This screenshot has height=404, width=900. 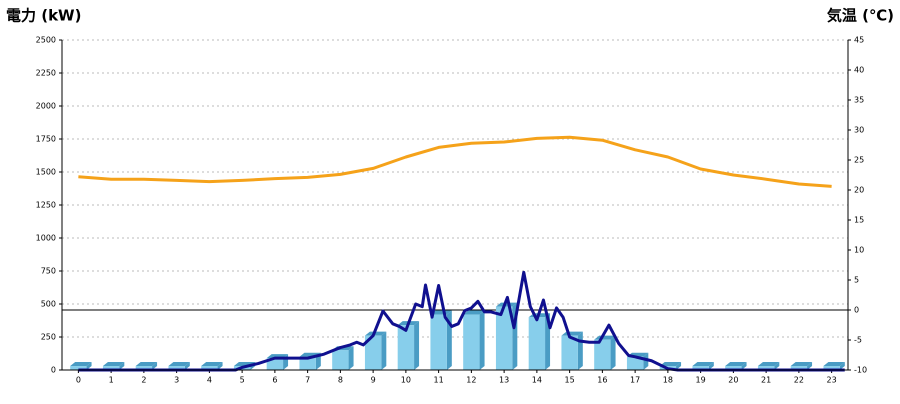 What do you see at coordinates (859, 100) in the screenshot?
I see `y2-tick-label: 35` at bounding box center [859, 100].